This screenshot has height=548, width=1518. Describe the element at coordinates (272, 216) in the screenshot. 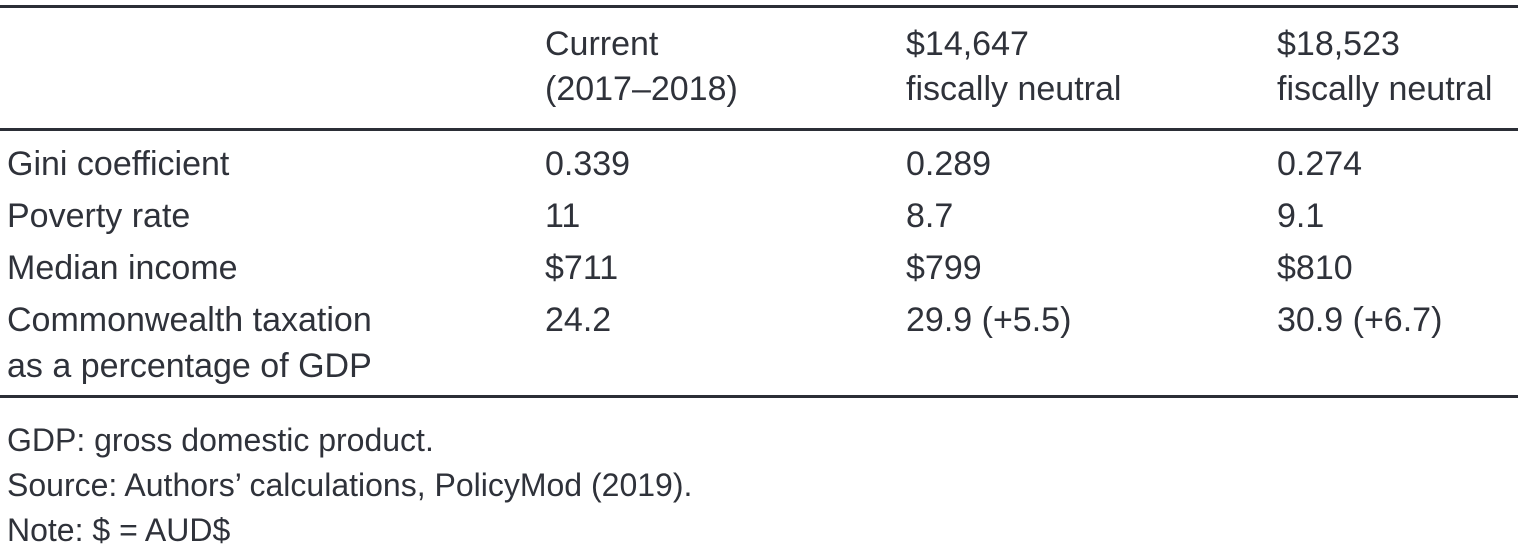

I see `row-label-cell: Poverty rate` at that location.